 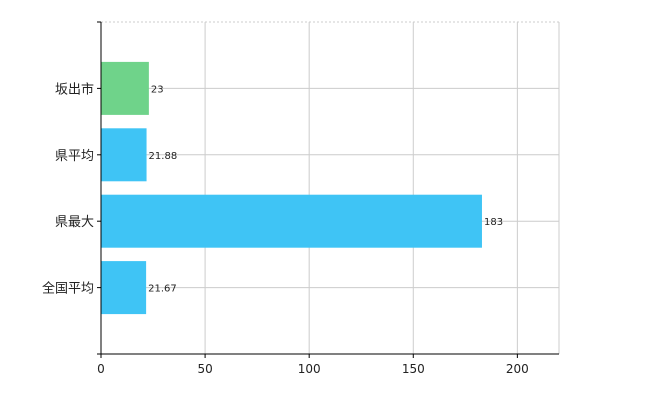 I want to click on x-tick-label: 100, so click(x=309, y=369).